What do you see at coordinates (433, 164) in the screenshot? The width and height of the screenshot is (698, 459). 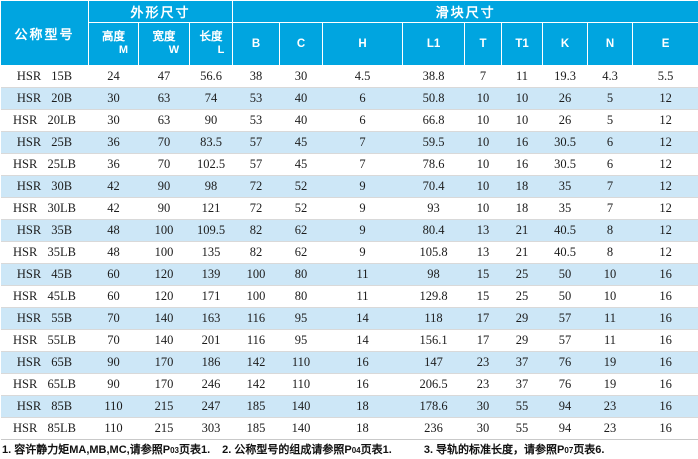 I see `value-cell: 78.6` at bounding box center [433, 164].